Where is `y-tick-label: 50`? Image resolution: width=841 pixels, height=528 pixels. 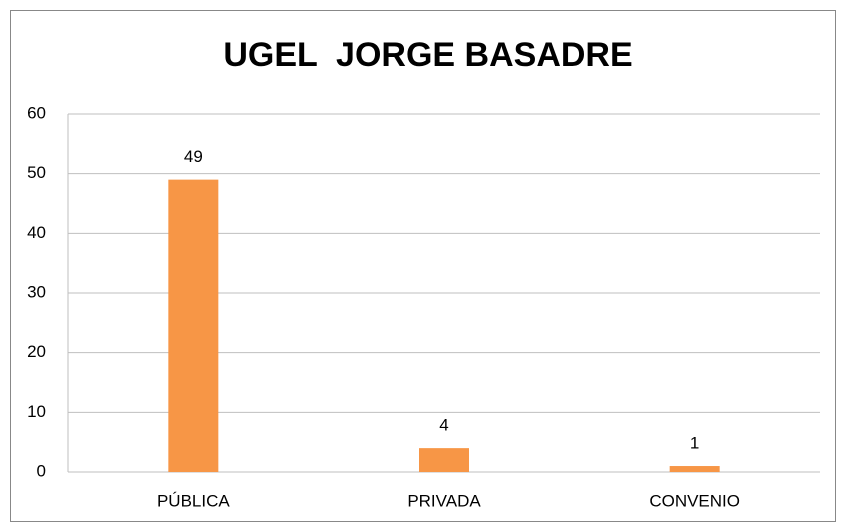
y-tick-label: 50 is located at coordinates (36, 172).